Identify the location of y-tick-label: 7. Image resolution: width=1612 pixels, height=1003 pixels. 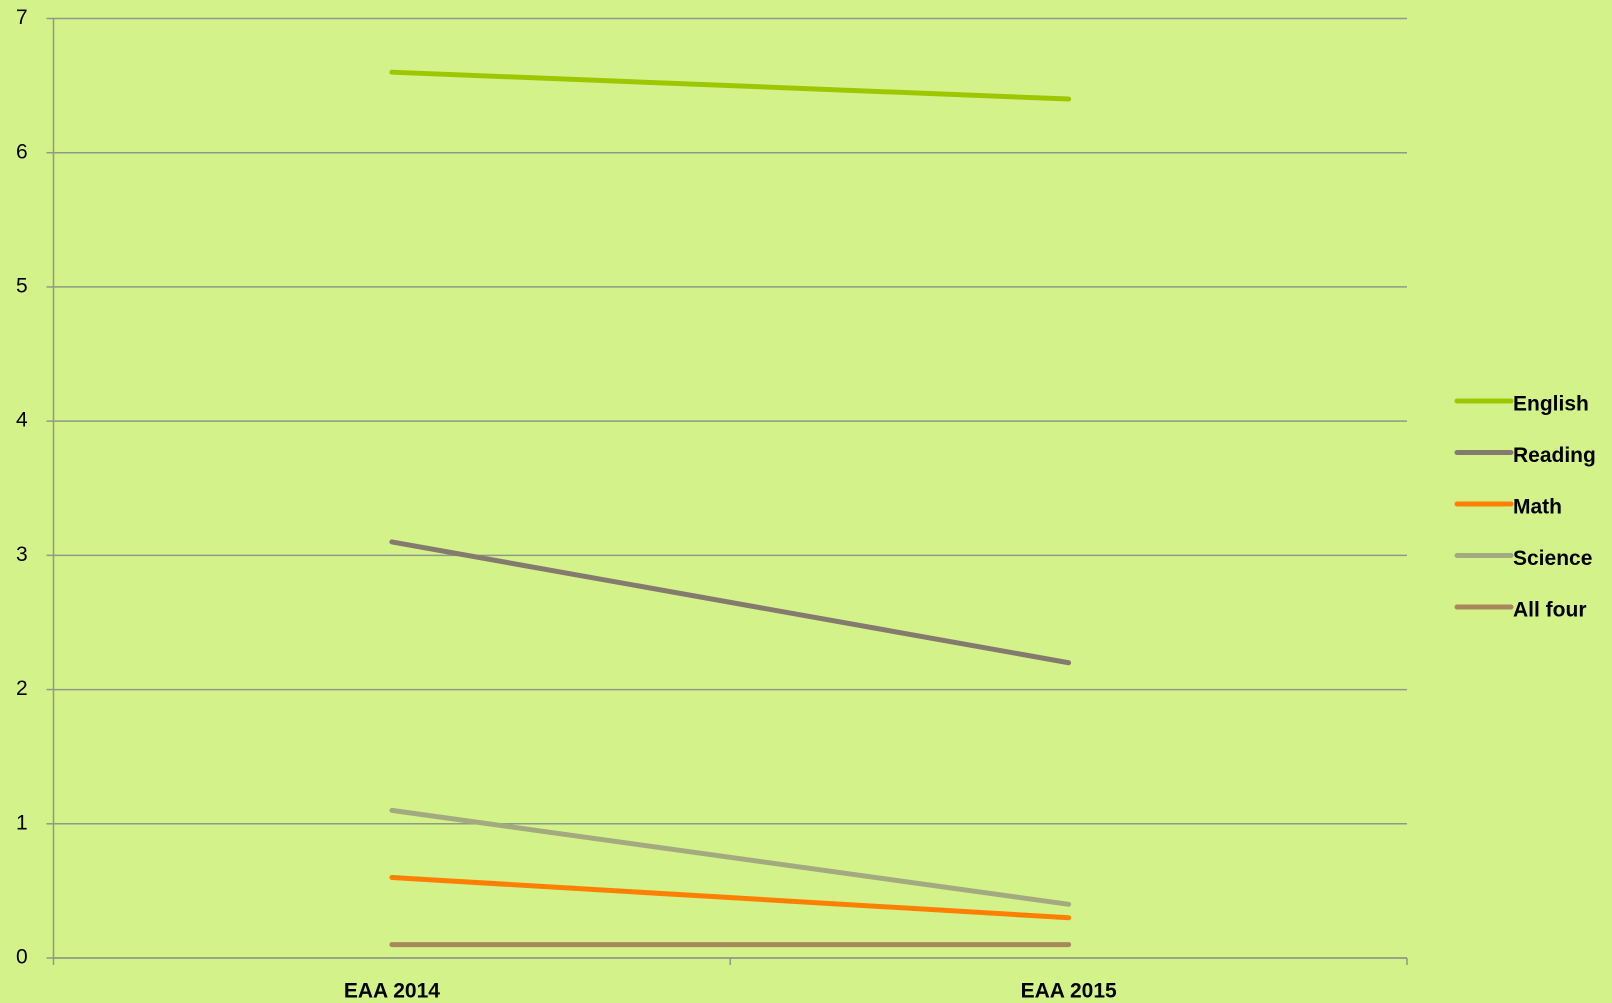
(22, 17).